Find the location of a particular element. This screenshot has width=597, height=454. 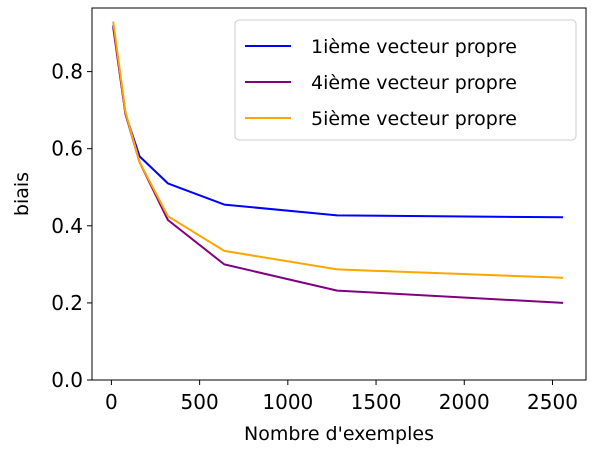

legend-label-2: 4ième vecteur propre is located at coordinates (414, 83).